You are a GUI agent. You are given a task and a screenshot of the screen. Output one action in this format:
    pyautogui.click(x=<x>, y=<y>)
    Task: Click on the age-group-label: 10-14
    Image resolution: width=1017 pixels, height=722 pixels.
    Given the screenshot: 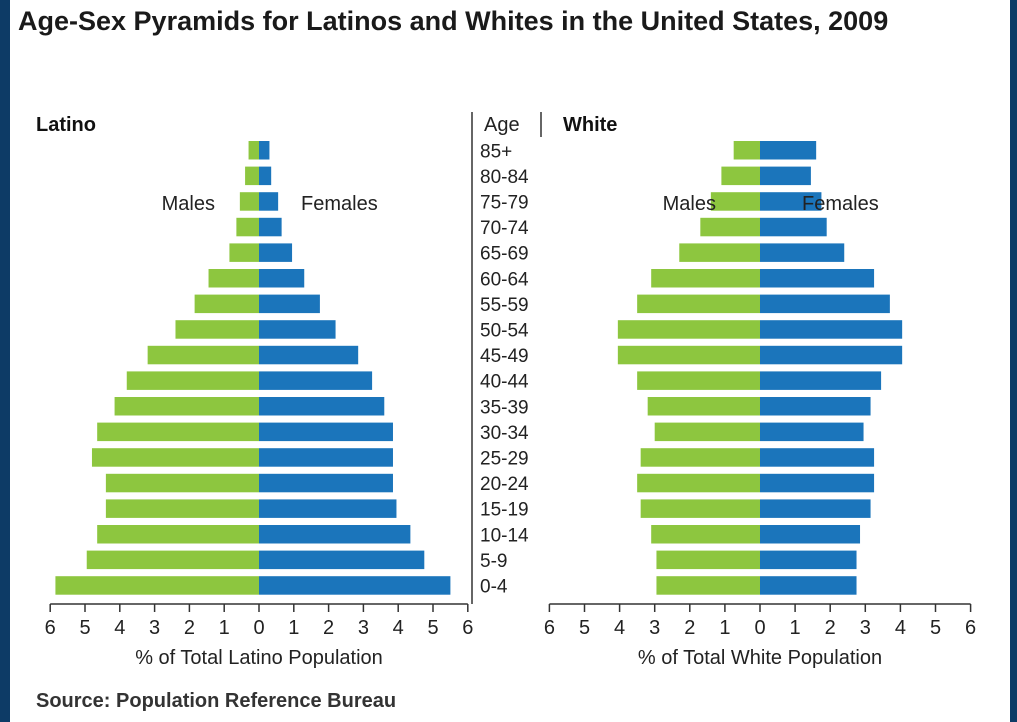 What is the action you would take?
    pyautogui.click(x=504, y=535)
    